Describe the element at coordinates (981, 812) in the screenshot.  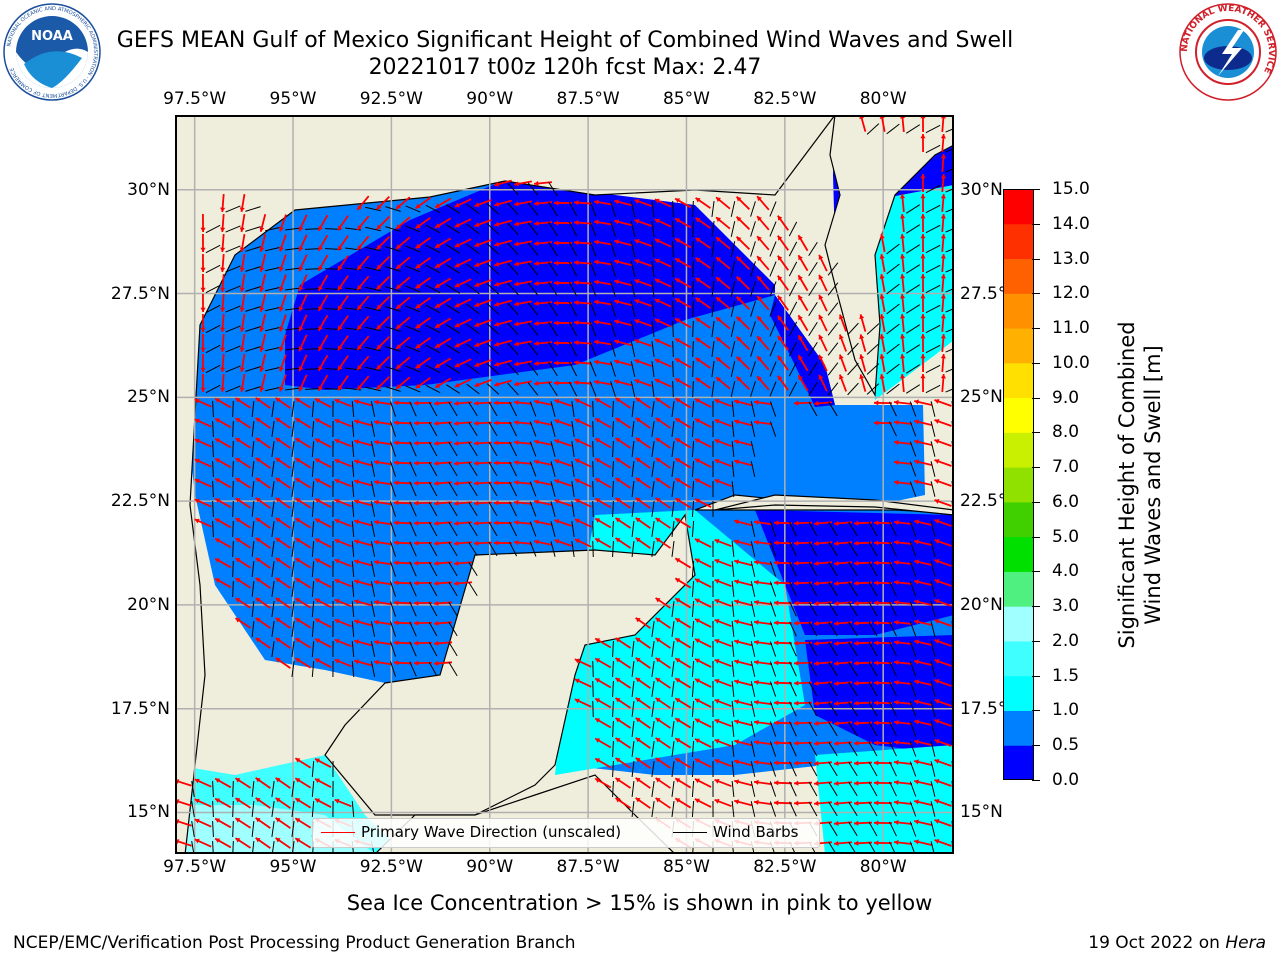
I see `lat-tick-right: 15°N` at that location.